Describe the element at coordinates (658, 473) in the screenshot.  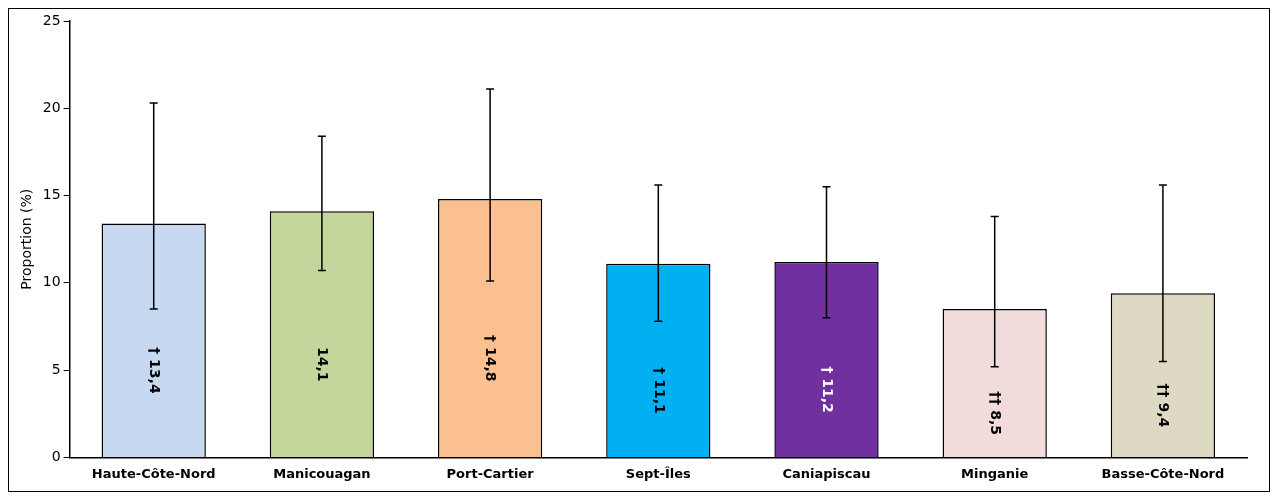
I see `x-tick-label: Sept-Îles` at that location.